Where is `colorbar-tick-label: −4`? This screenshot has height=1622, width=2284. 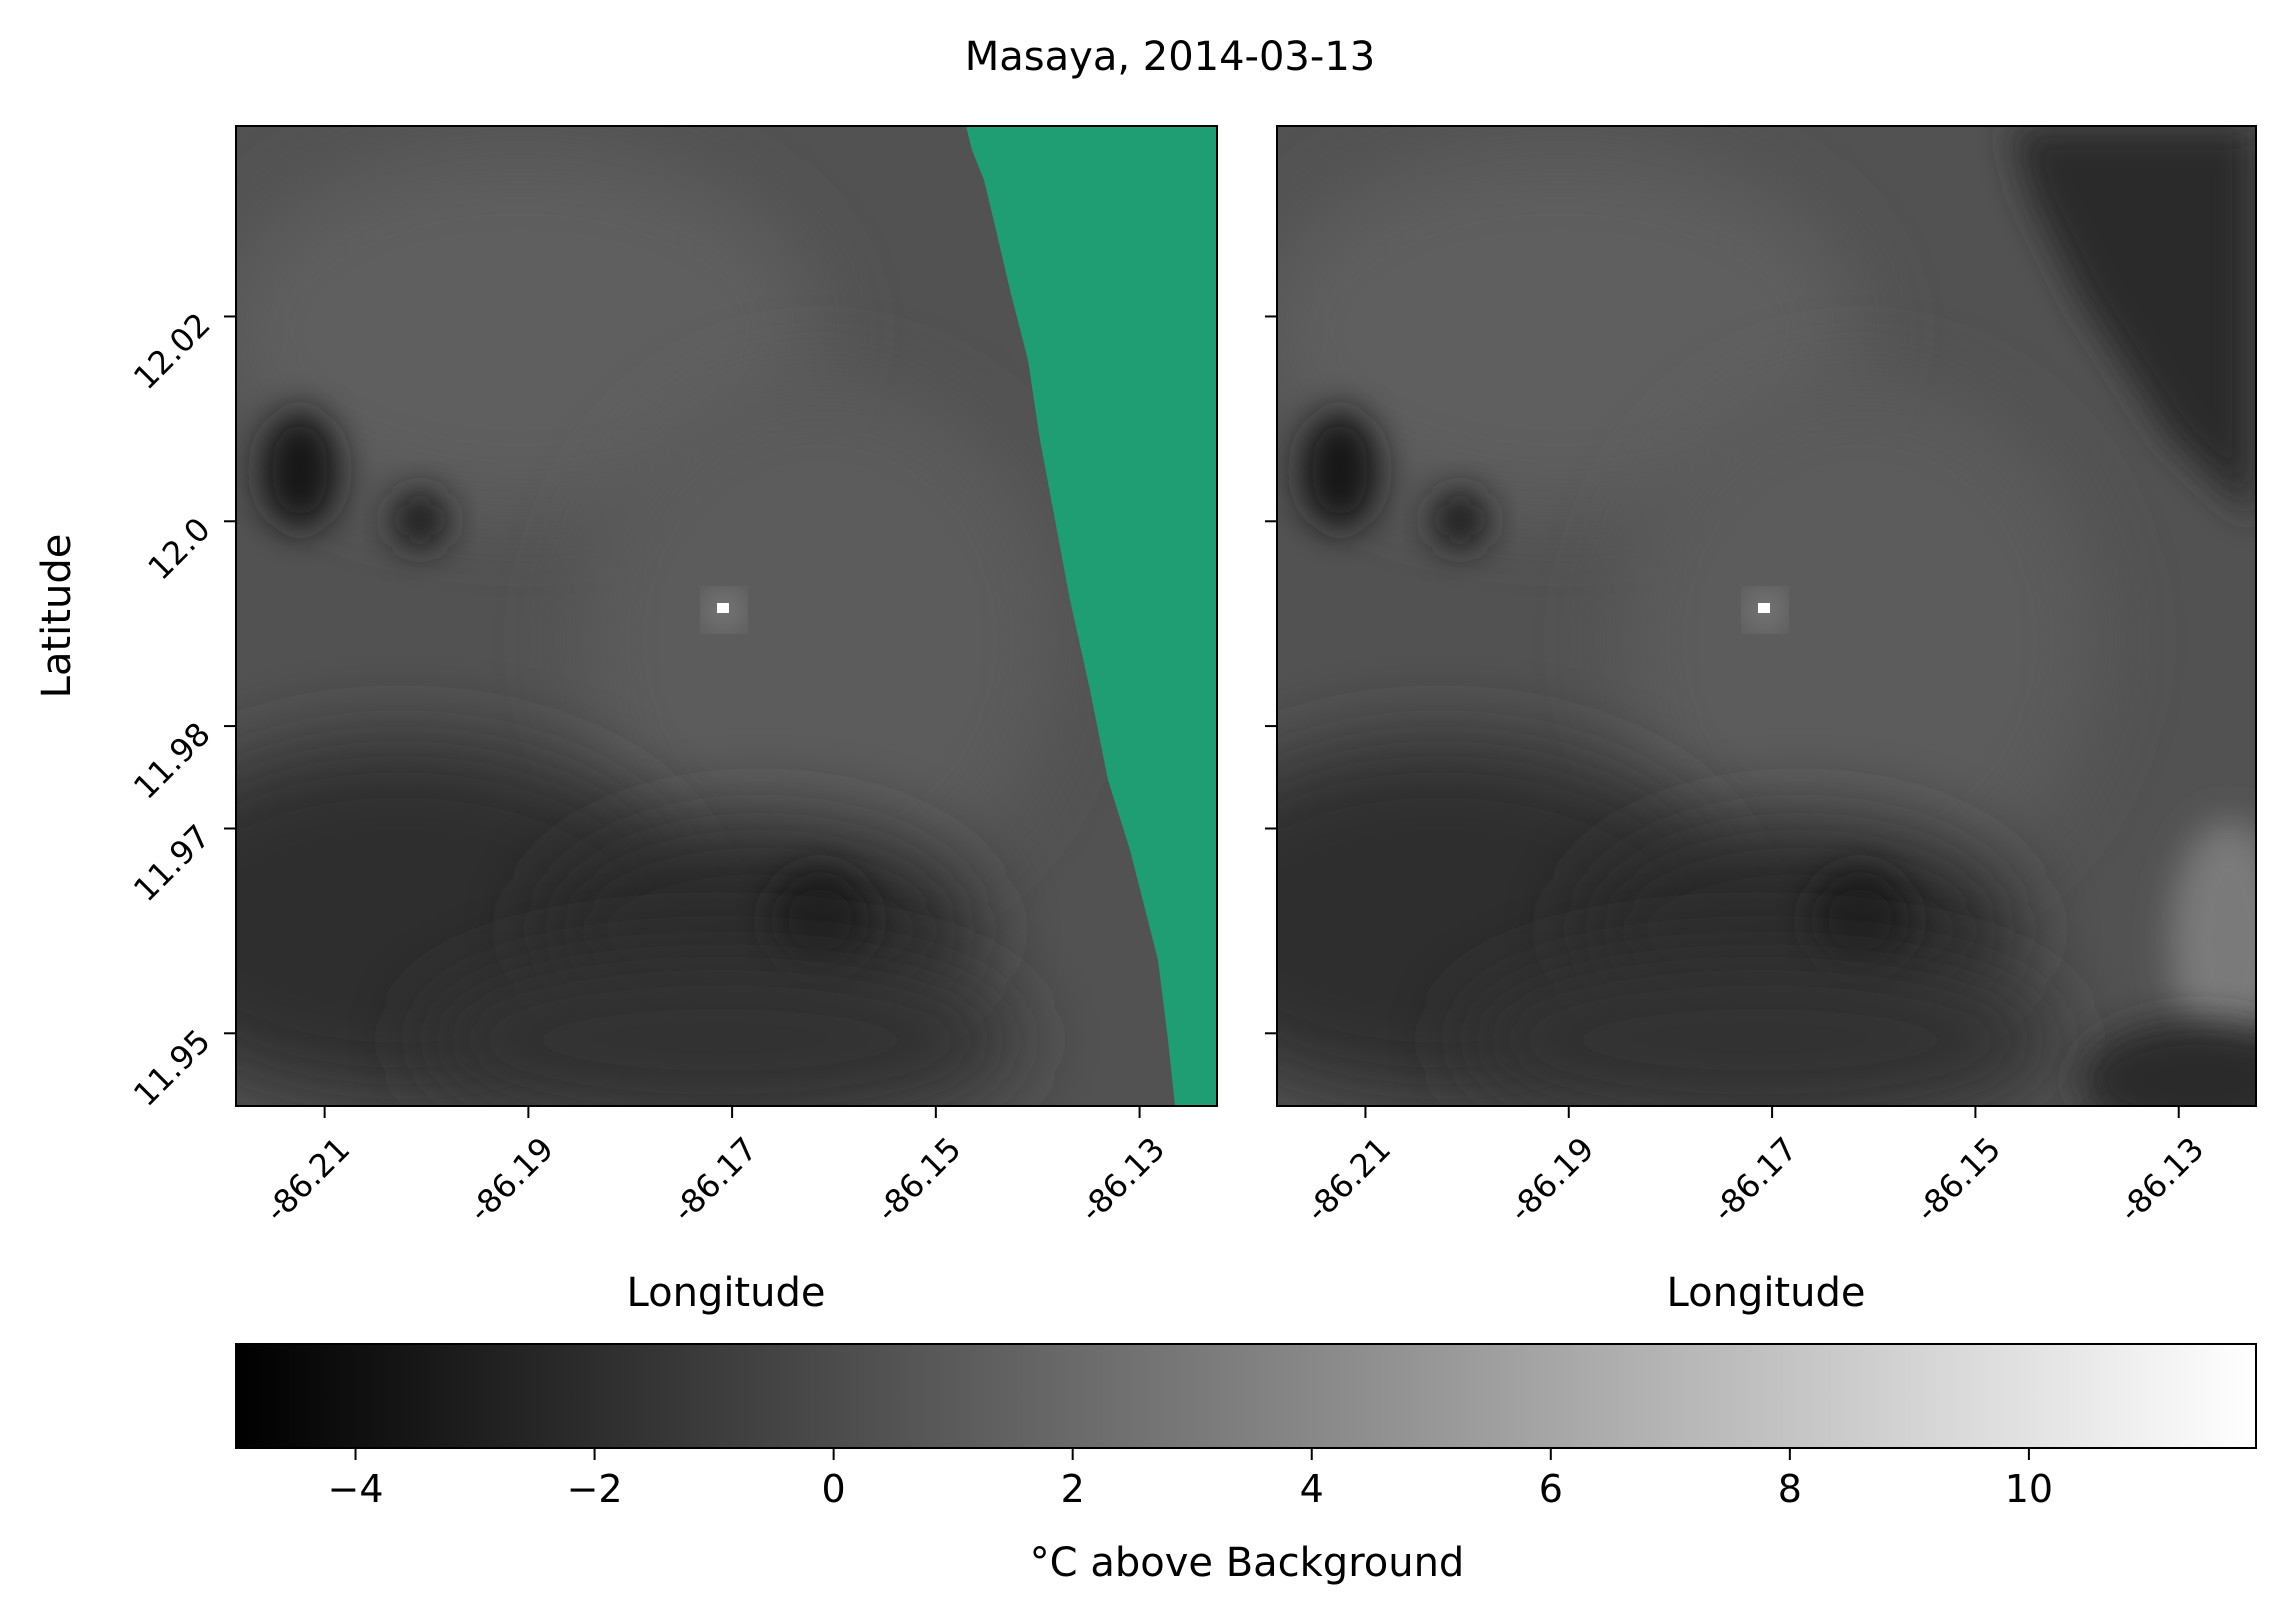
colorbar-tick-label: −4 is located at coordinates (356, 1489).